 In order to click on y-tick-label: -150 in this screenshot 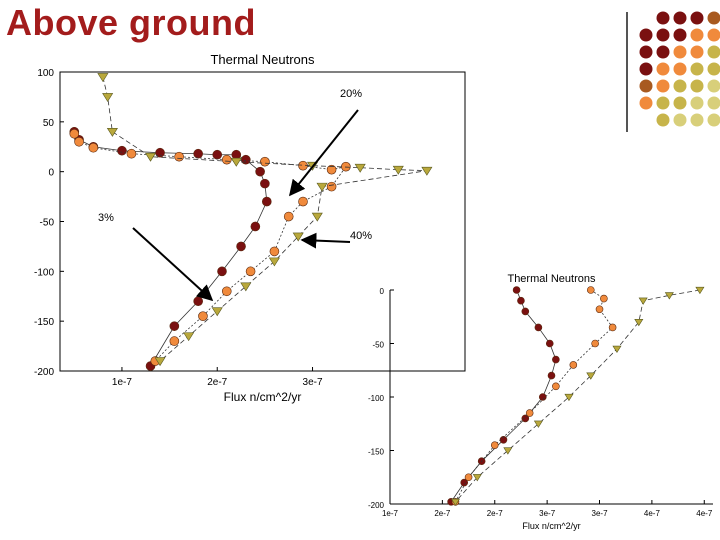, I will do `click(44, 322)`.